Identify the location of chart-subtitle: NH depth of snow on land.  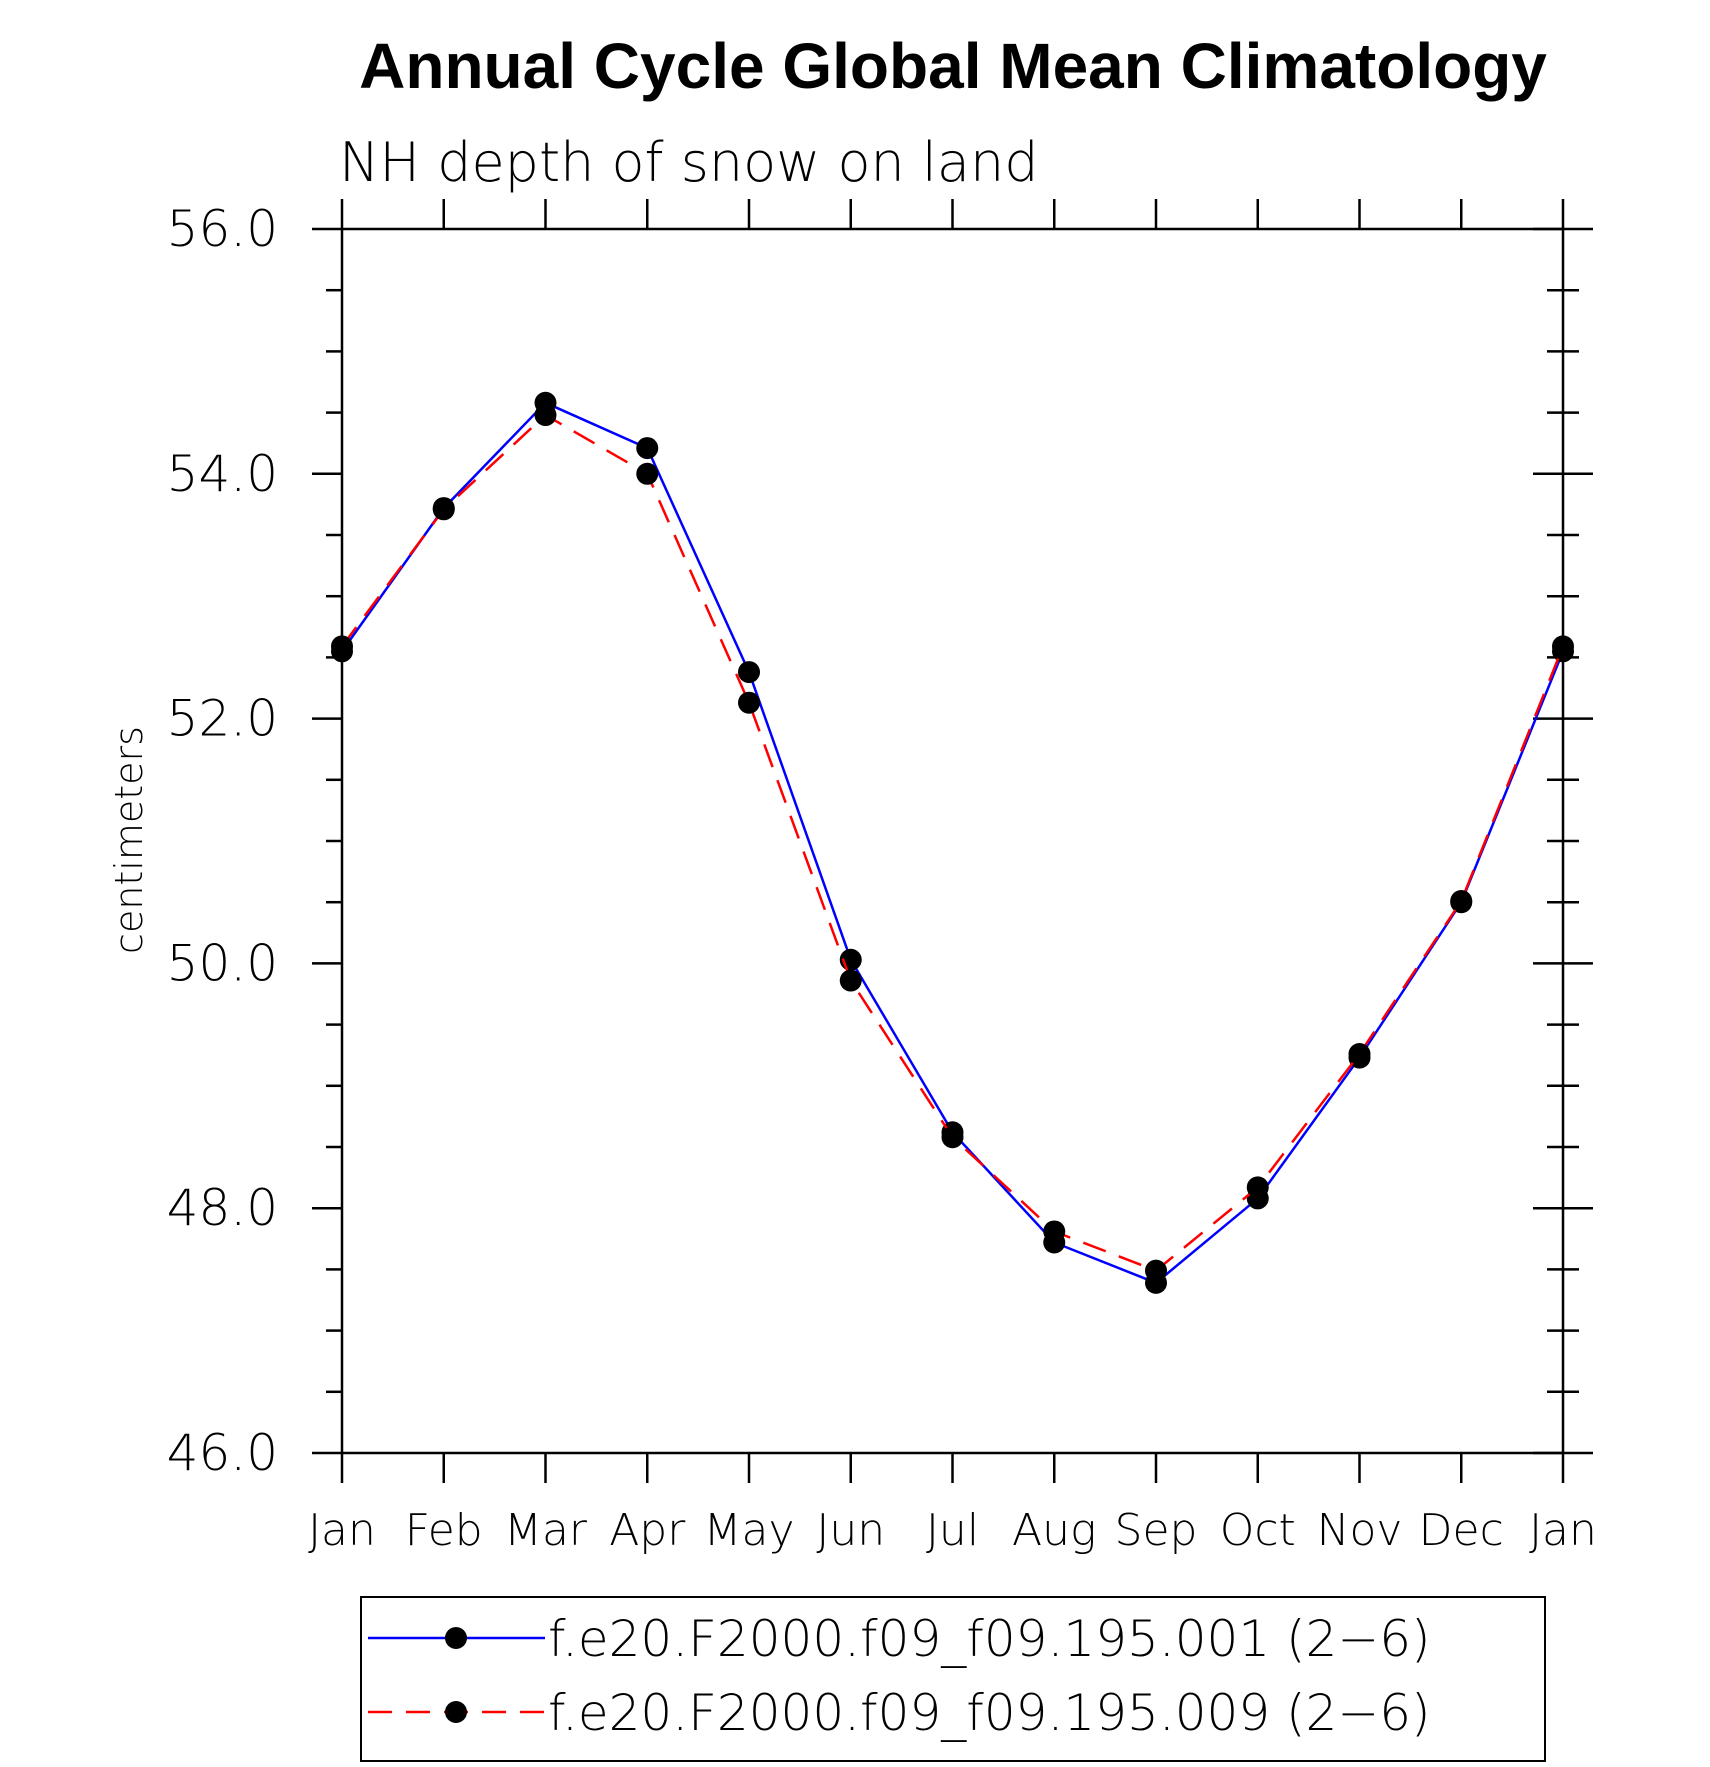
(688, 162).